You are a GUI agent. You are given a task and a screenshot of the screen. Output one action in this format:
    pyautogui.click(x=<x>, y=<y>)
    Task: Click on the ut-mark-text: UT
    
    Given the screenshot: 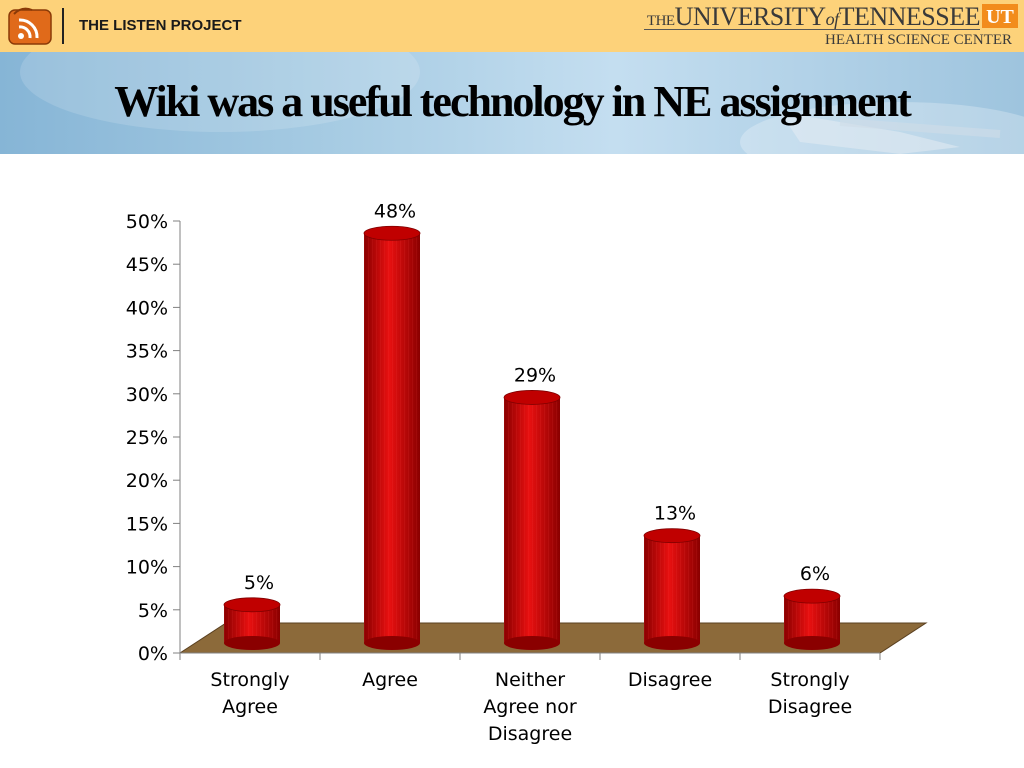 What is the action you would take?
    pyautogui.click(x=1000, y=17)
    